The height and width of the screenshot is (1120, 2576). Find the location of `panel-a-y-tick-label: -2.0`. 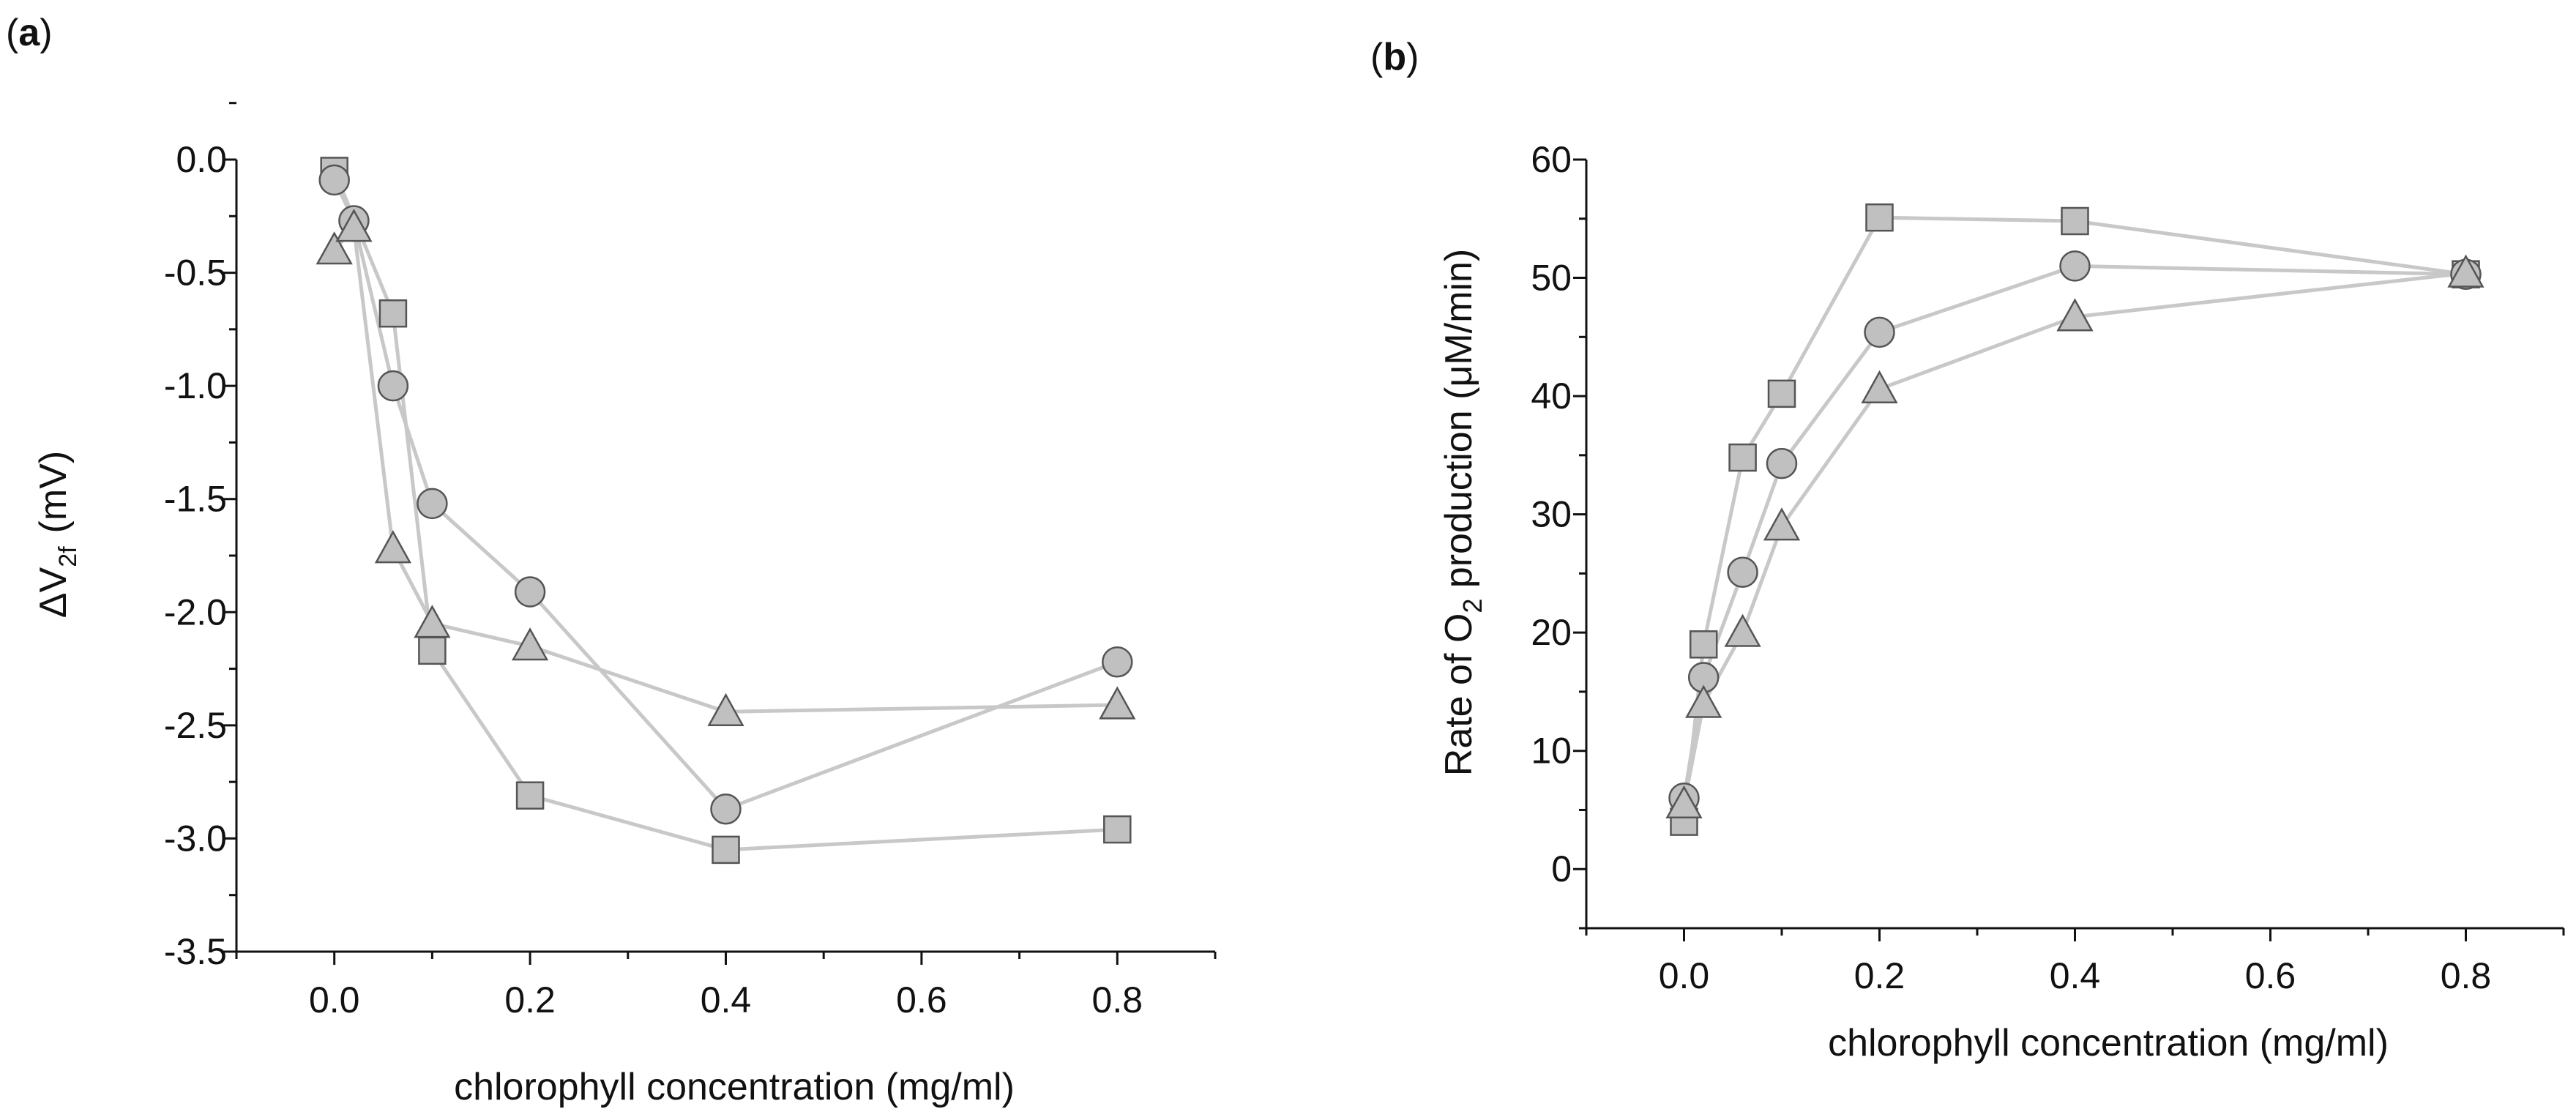

panel-a-y-tick-label: -2.0 is located at coordinates (195, 611).